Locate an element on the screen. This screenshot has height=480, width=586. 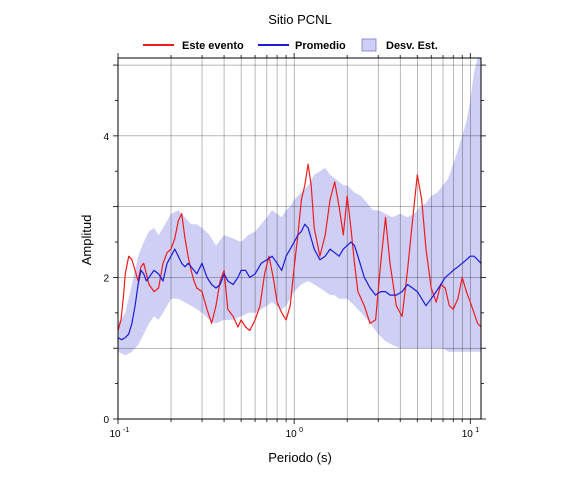
legend-label-event: Este evento is located at coordinates (213, 46).